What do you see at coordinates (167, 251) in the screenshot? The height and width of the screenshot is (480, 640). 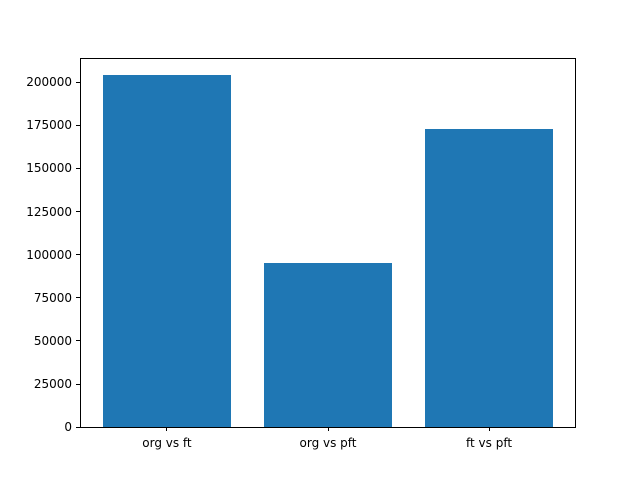 I see `bar-org-vs-ft` at bounding box center [167, 251].